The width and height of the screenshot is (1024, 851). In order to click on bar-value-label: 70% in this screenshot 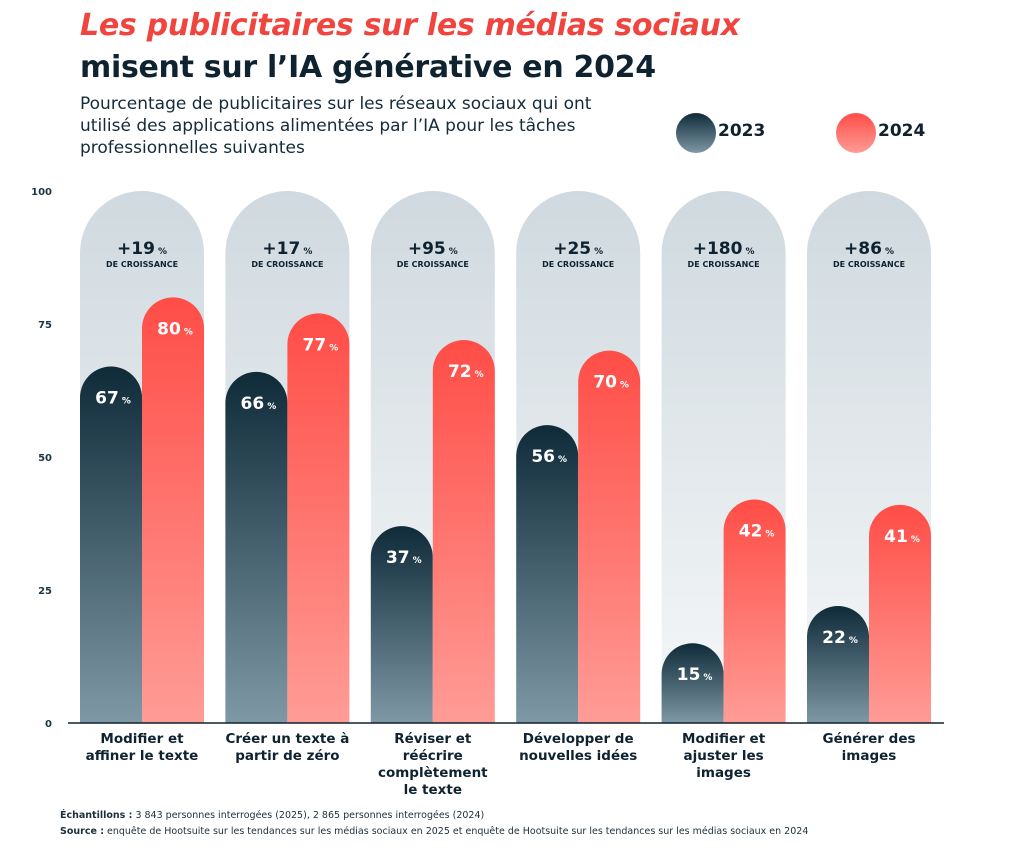, I will do `click(611, 383)`.